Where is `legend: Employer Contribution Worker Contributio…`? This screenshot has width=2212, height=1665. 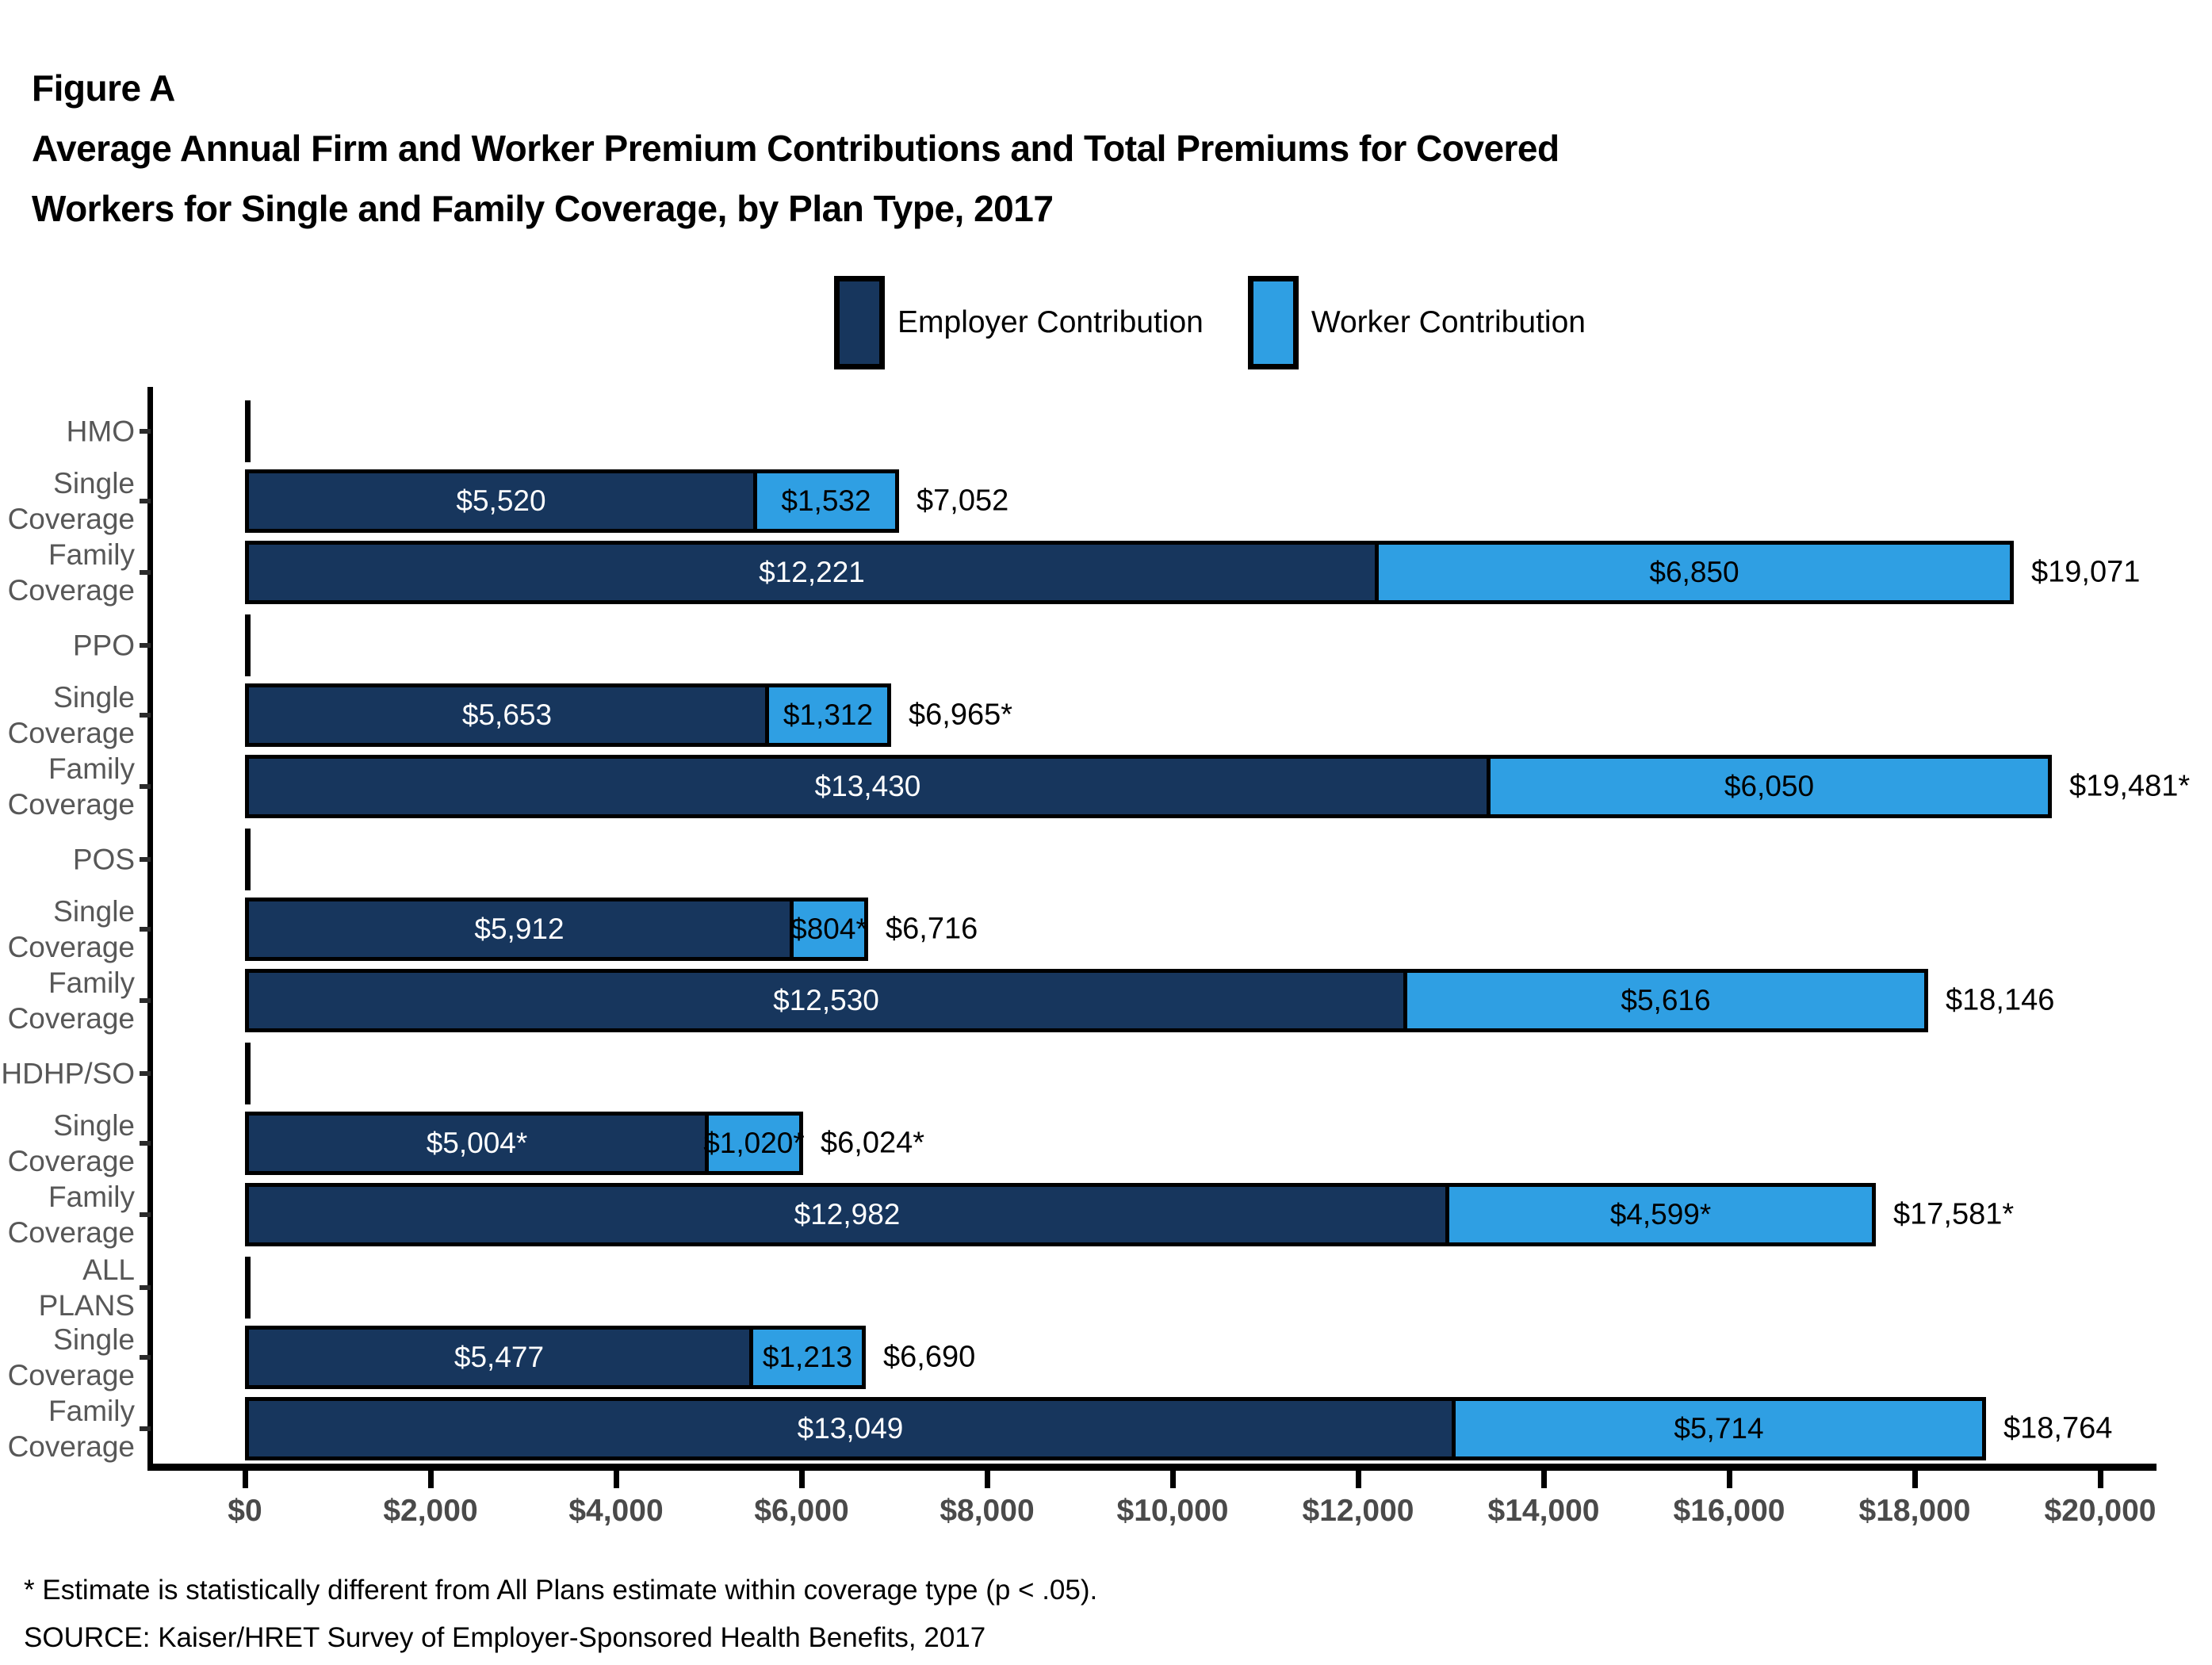 legend: Employer Contribution Worker Contributio… is located at coordinates (1210, 322).